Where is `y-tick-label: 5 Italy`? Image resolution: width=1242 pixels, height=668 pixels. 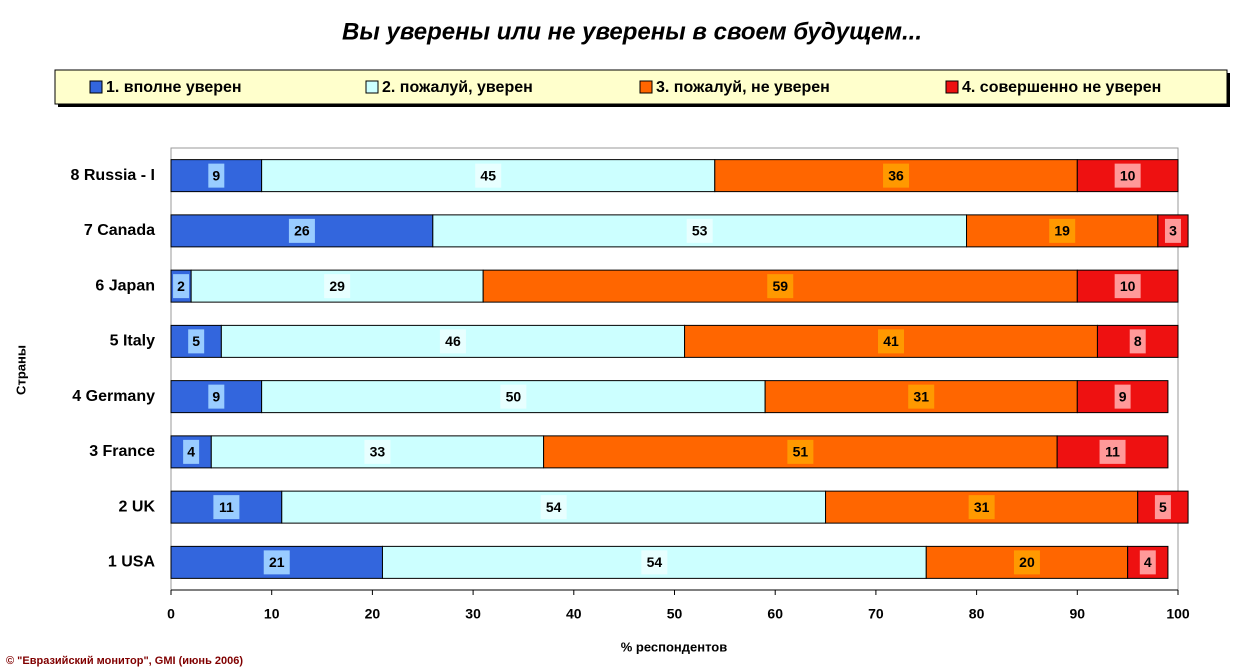
y-tick-label: 5 Italy is located at coordinates (132, 341).